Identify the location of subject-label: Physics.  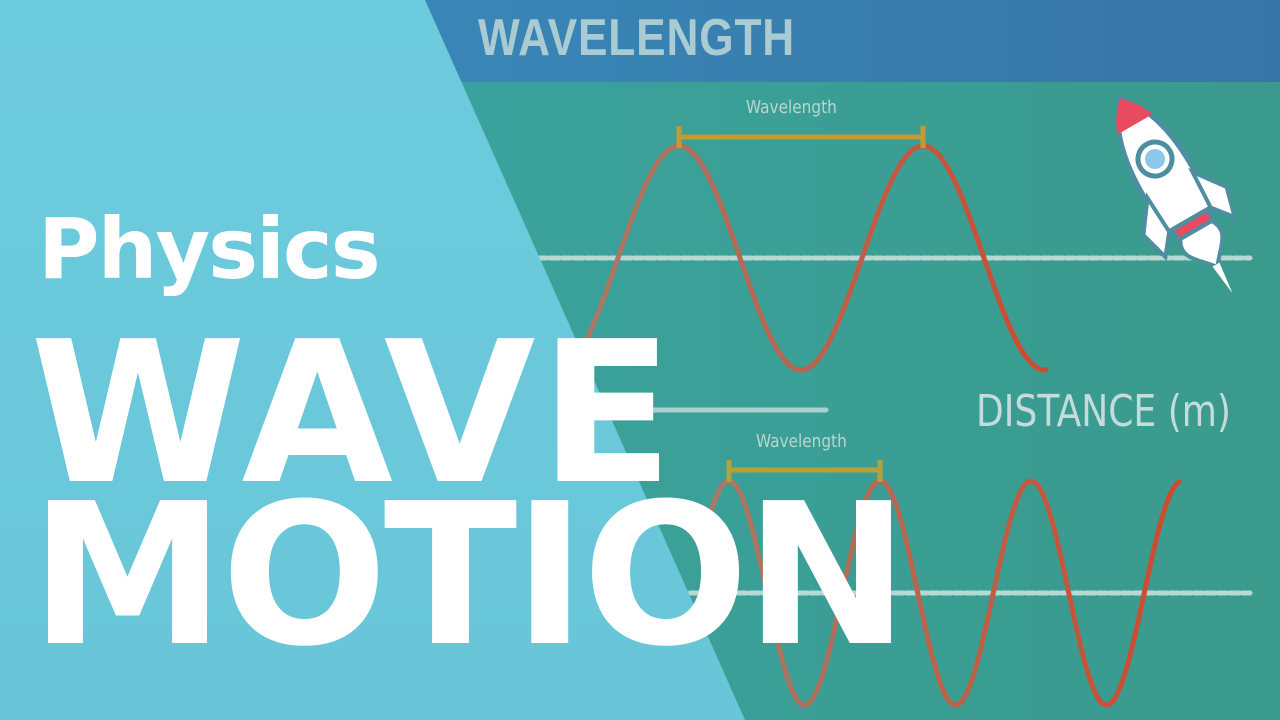
(209, 249).